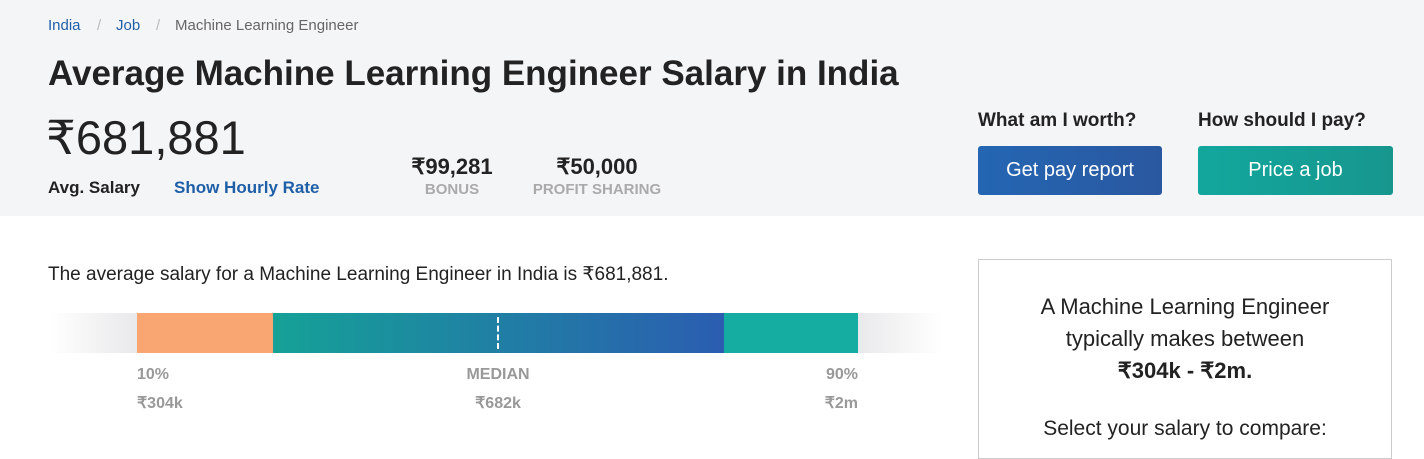 This screenshot has width=1424, height=459. I want to click on avg-salary: ₹681,881, so click(146, 137).